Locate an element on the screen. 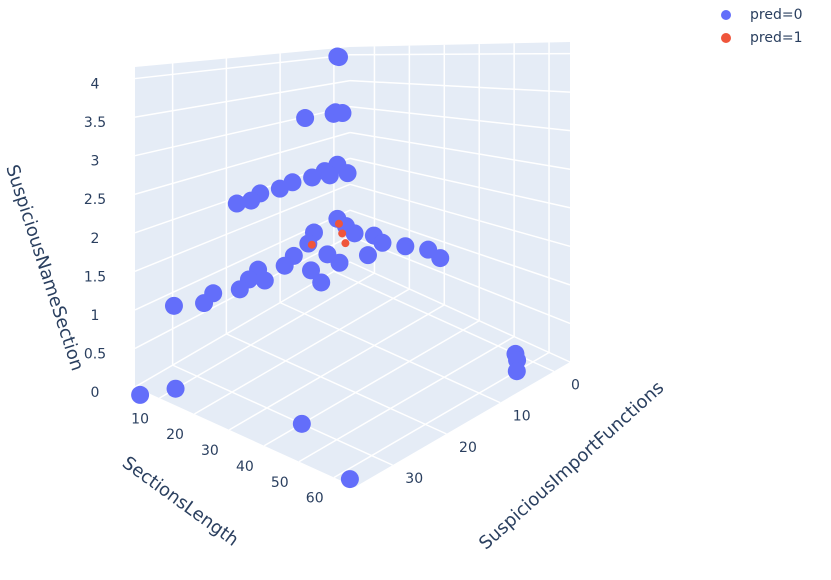  right-wall is located at coordinates (460, 202).